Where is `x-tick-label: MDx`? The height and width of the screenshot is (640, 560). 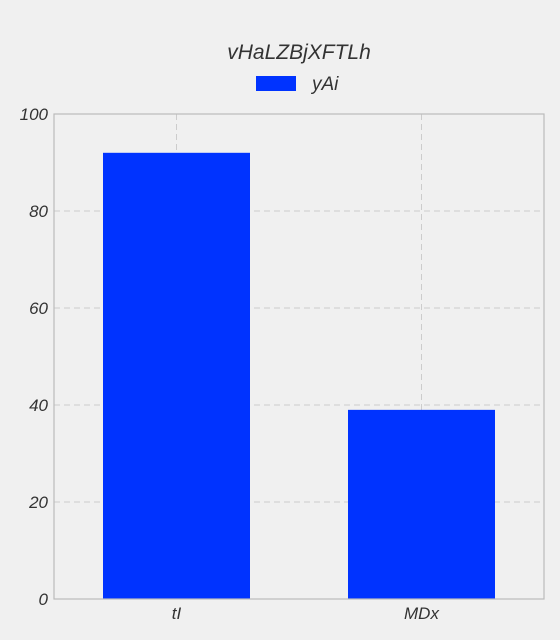 x-tick-label: MDx is located at coordinates (421, 613).